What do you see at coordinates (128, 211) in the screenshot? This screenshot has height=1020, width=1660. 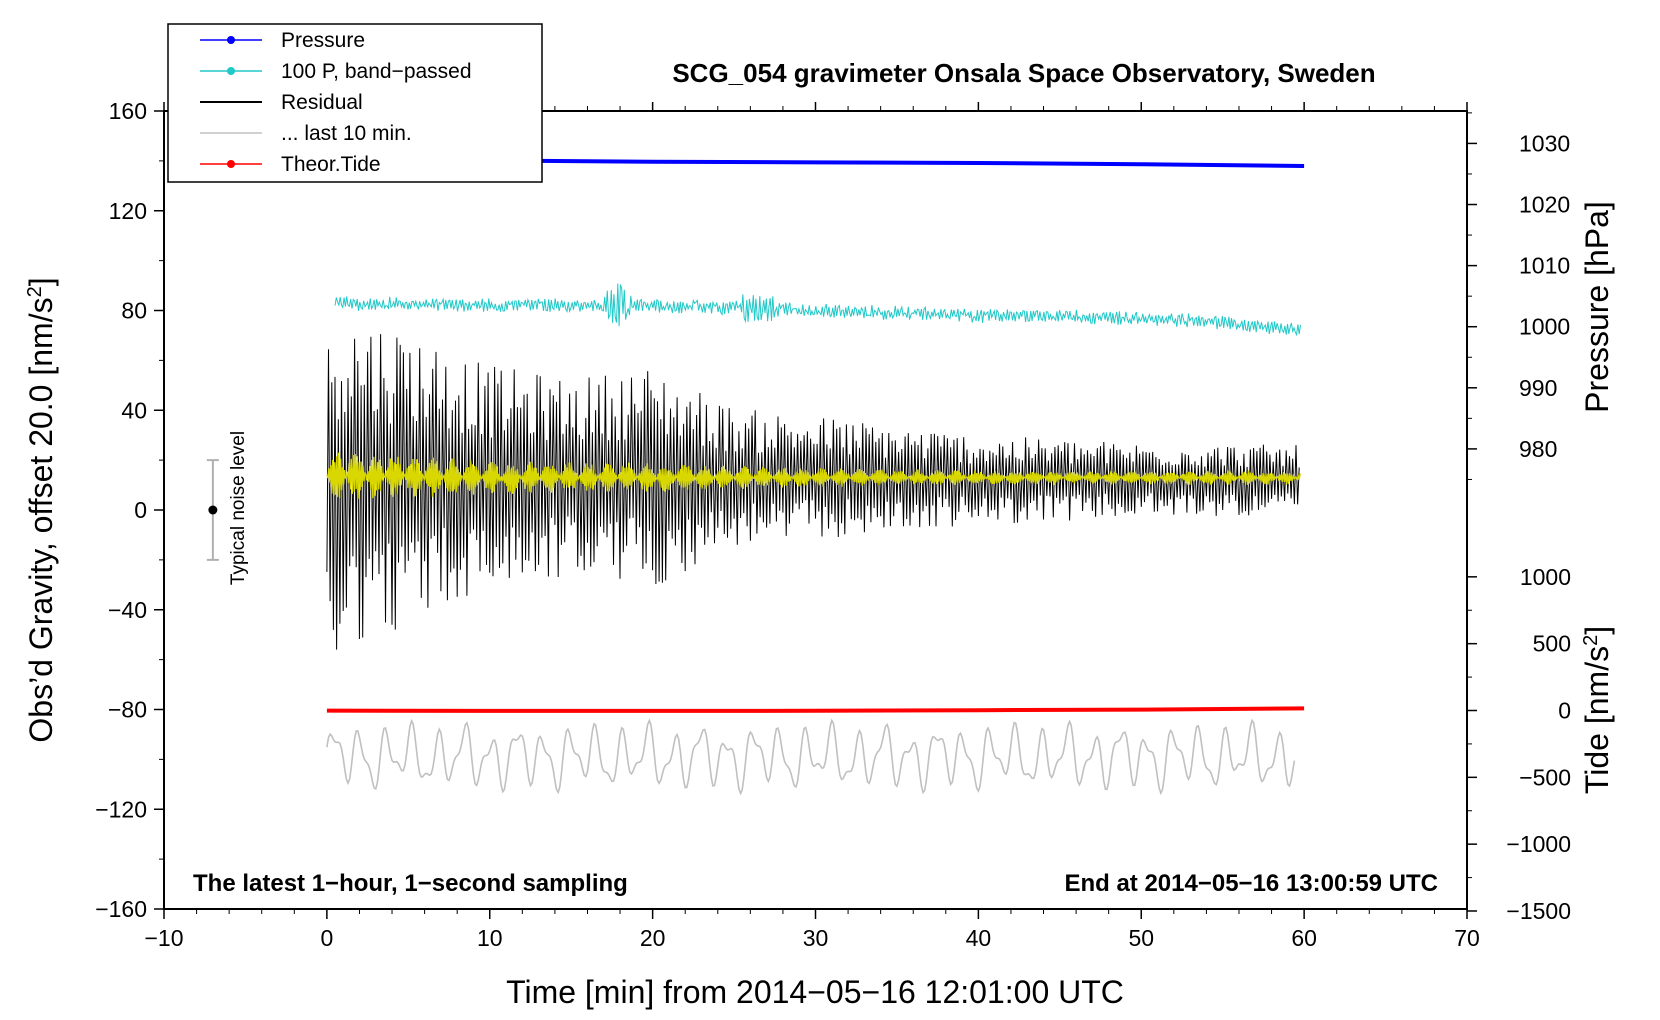 I see `y-tick-label-left: 120` at bounding box center [128, 211].